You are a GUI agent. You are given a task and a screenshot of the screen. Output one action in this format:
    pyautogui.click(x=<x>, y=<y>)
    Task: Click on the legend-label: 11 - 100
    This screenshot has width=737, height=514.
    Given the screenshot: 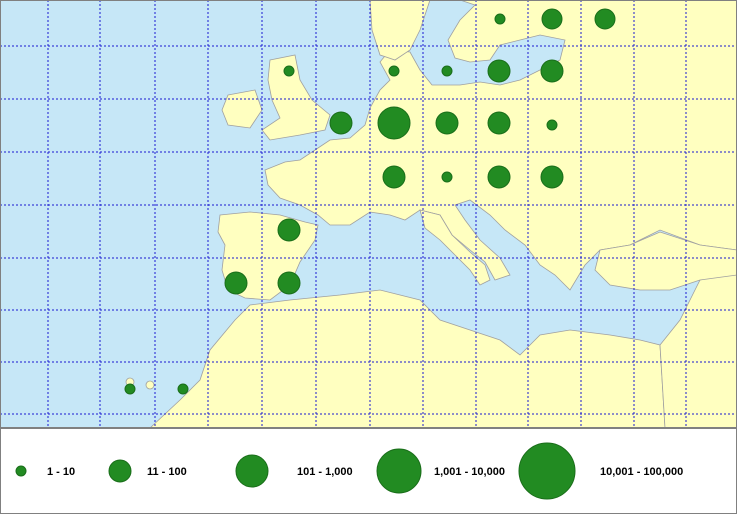 What is the action you would take?
    pyautogui.click(x=167, y=472)
    